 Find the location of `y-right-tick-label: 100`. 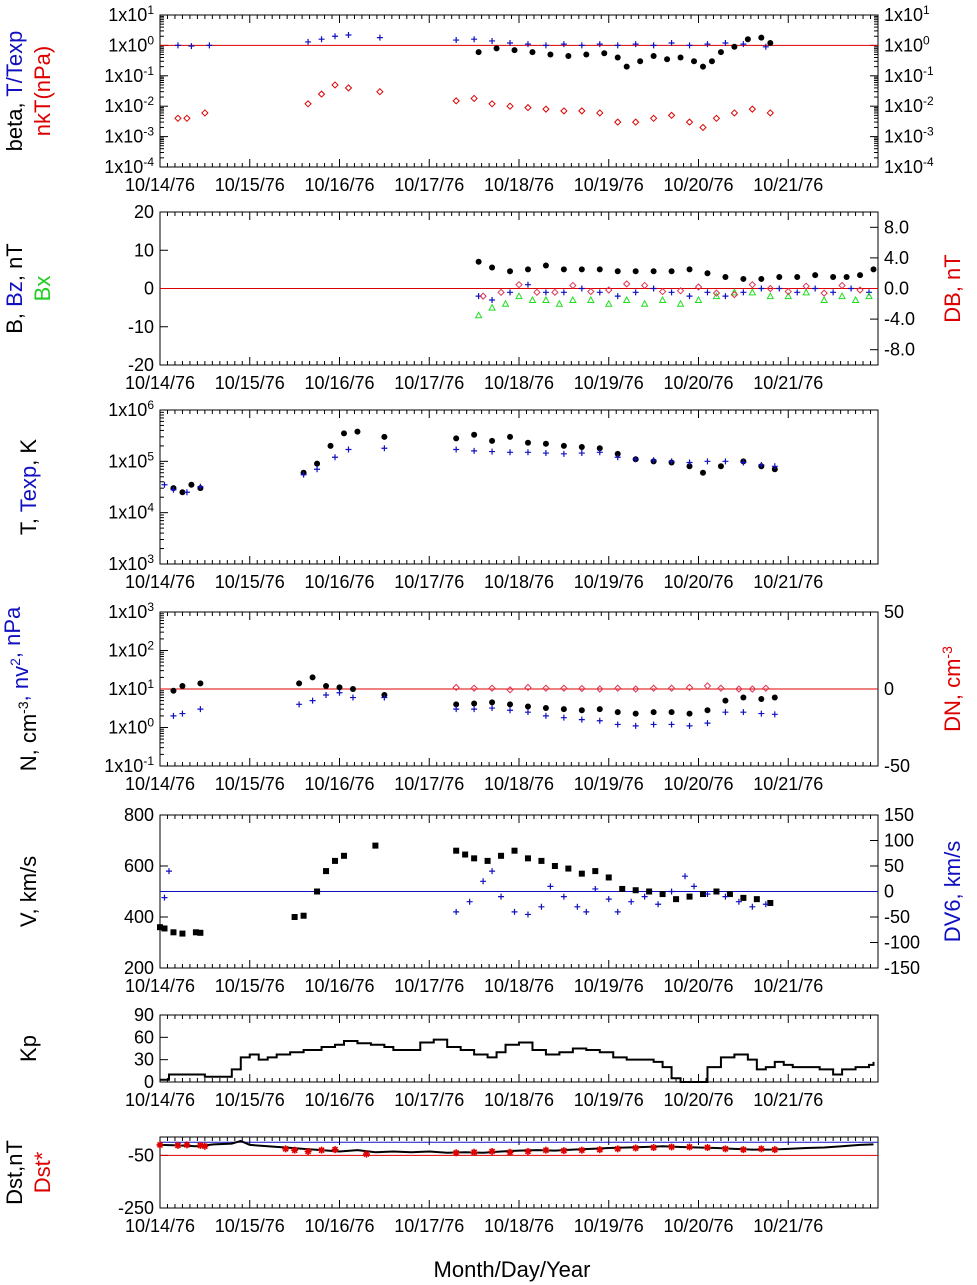

y-right-tick-label: 100 is located at coordinates (899, 841).